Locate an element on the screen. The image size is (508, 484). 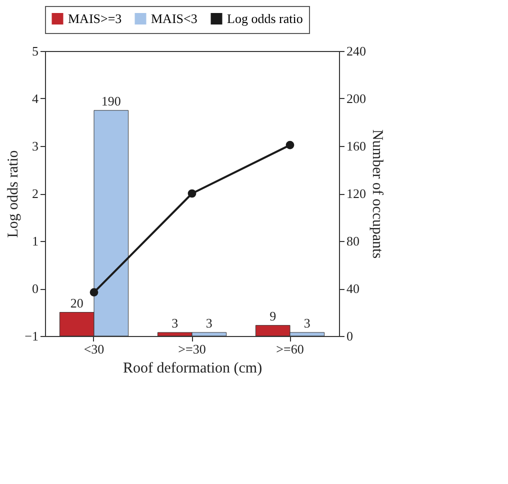
y-tick-label: 1 is located at coordinates (35, 241).